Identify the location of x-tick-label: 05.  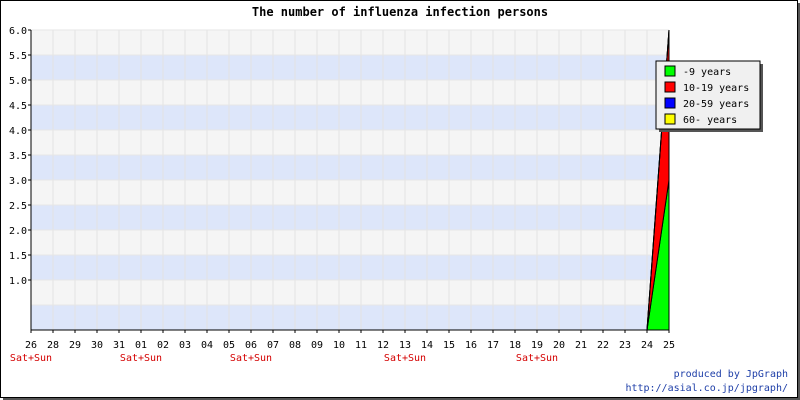
(229, 345).